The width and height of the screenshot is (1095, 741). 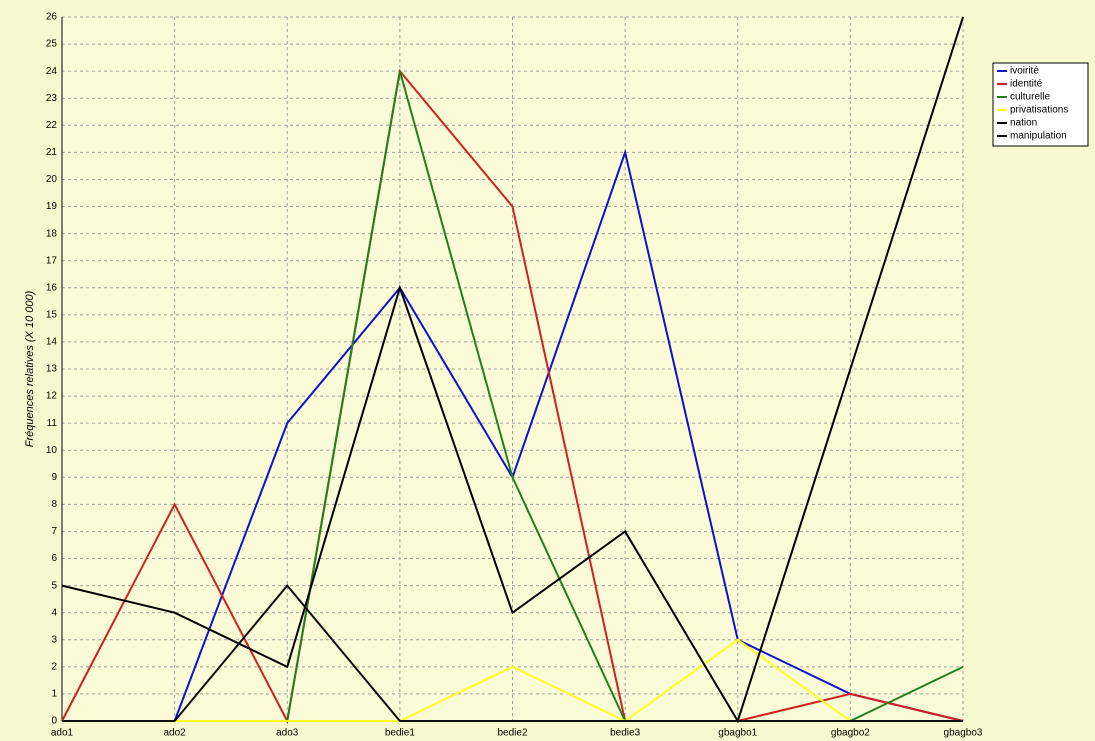 I want to click on y-tick-label: 15, so click(x=52, y=314).